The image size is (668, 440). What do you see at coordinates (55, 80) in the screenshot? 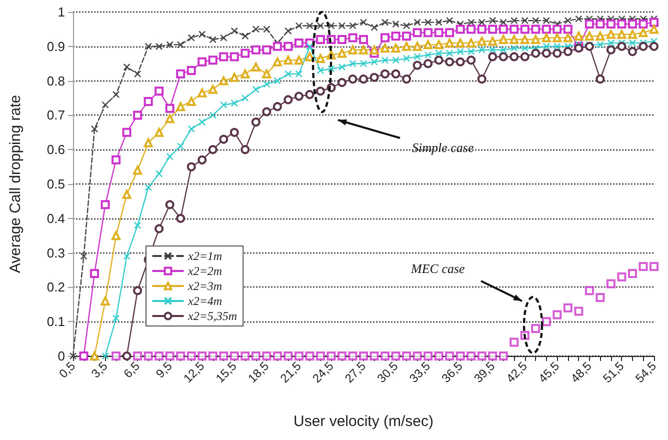
I see `y-tick-label: 0.8` at bounding box center [55, 80].